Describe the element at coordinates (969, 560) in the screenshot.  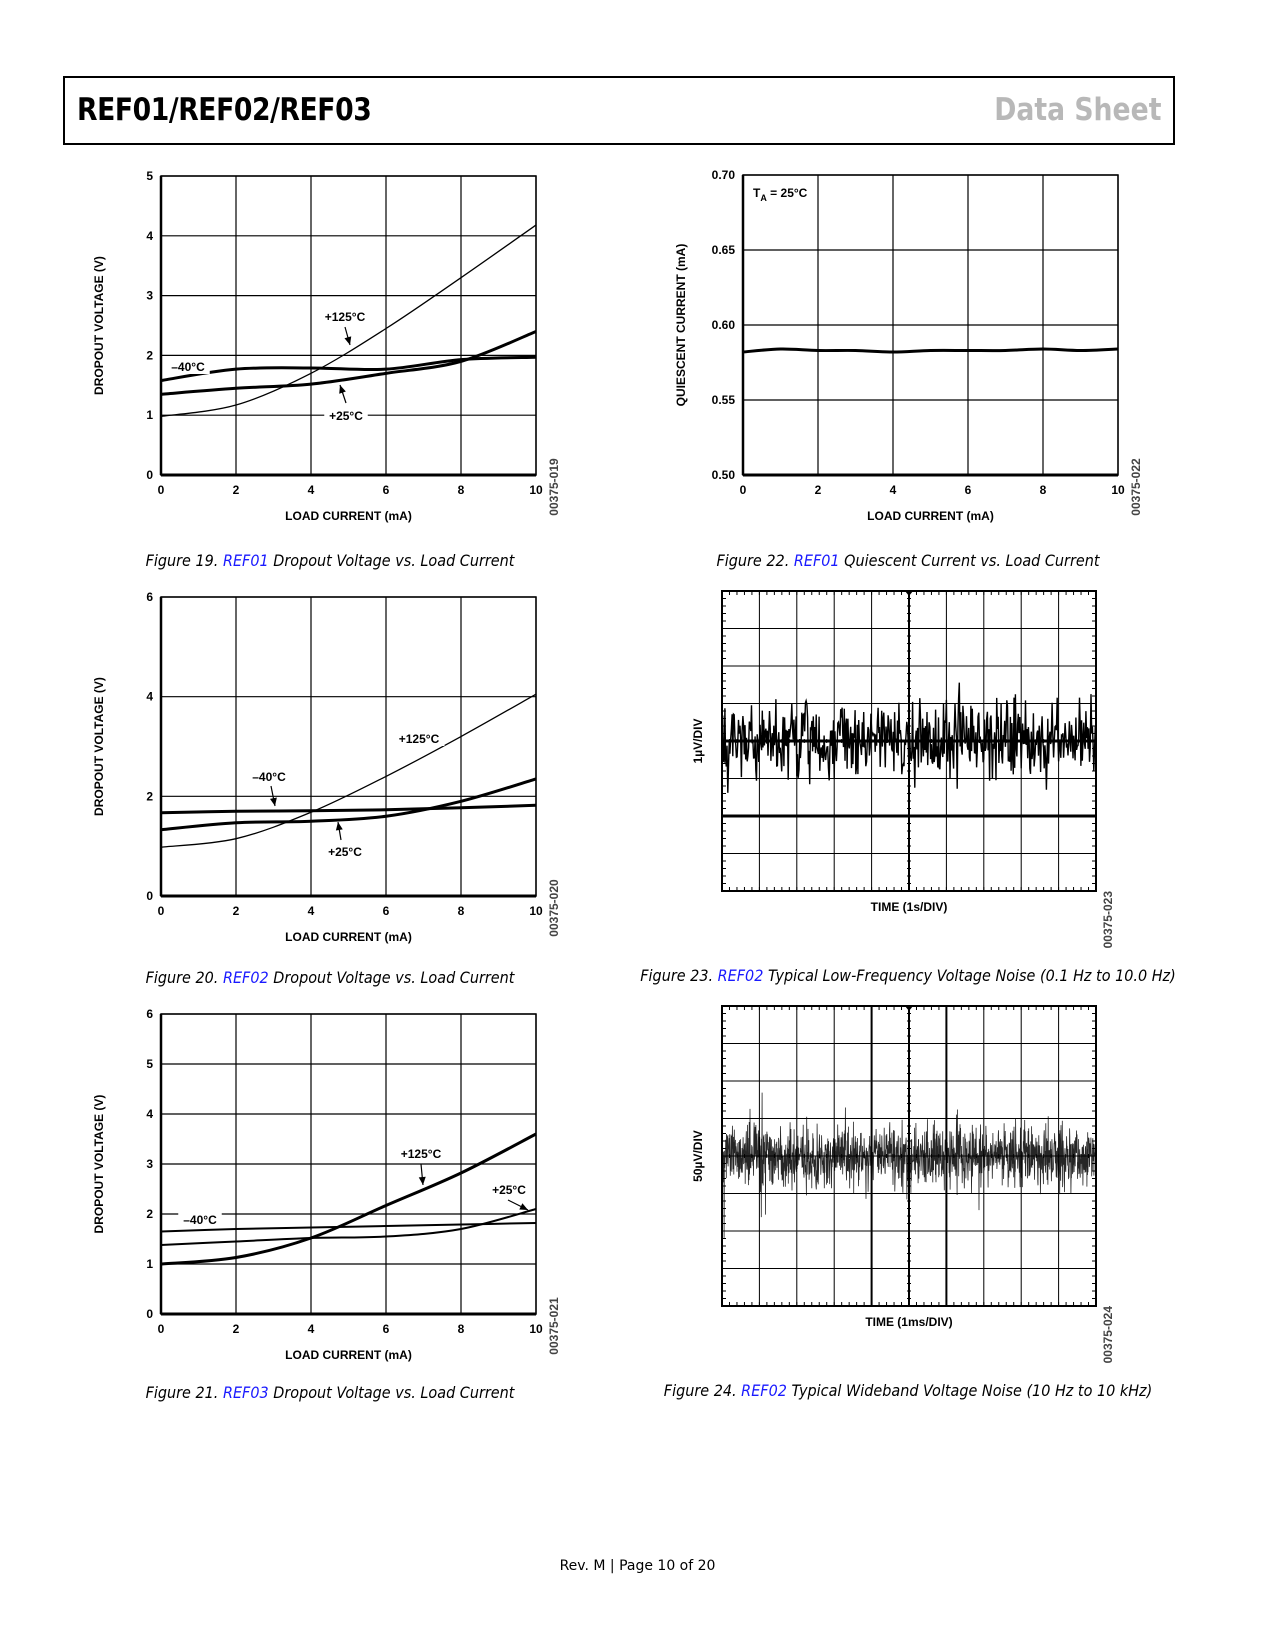
I see `caption-text: Quiescent Current vs. Load Current` at that location.